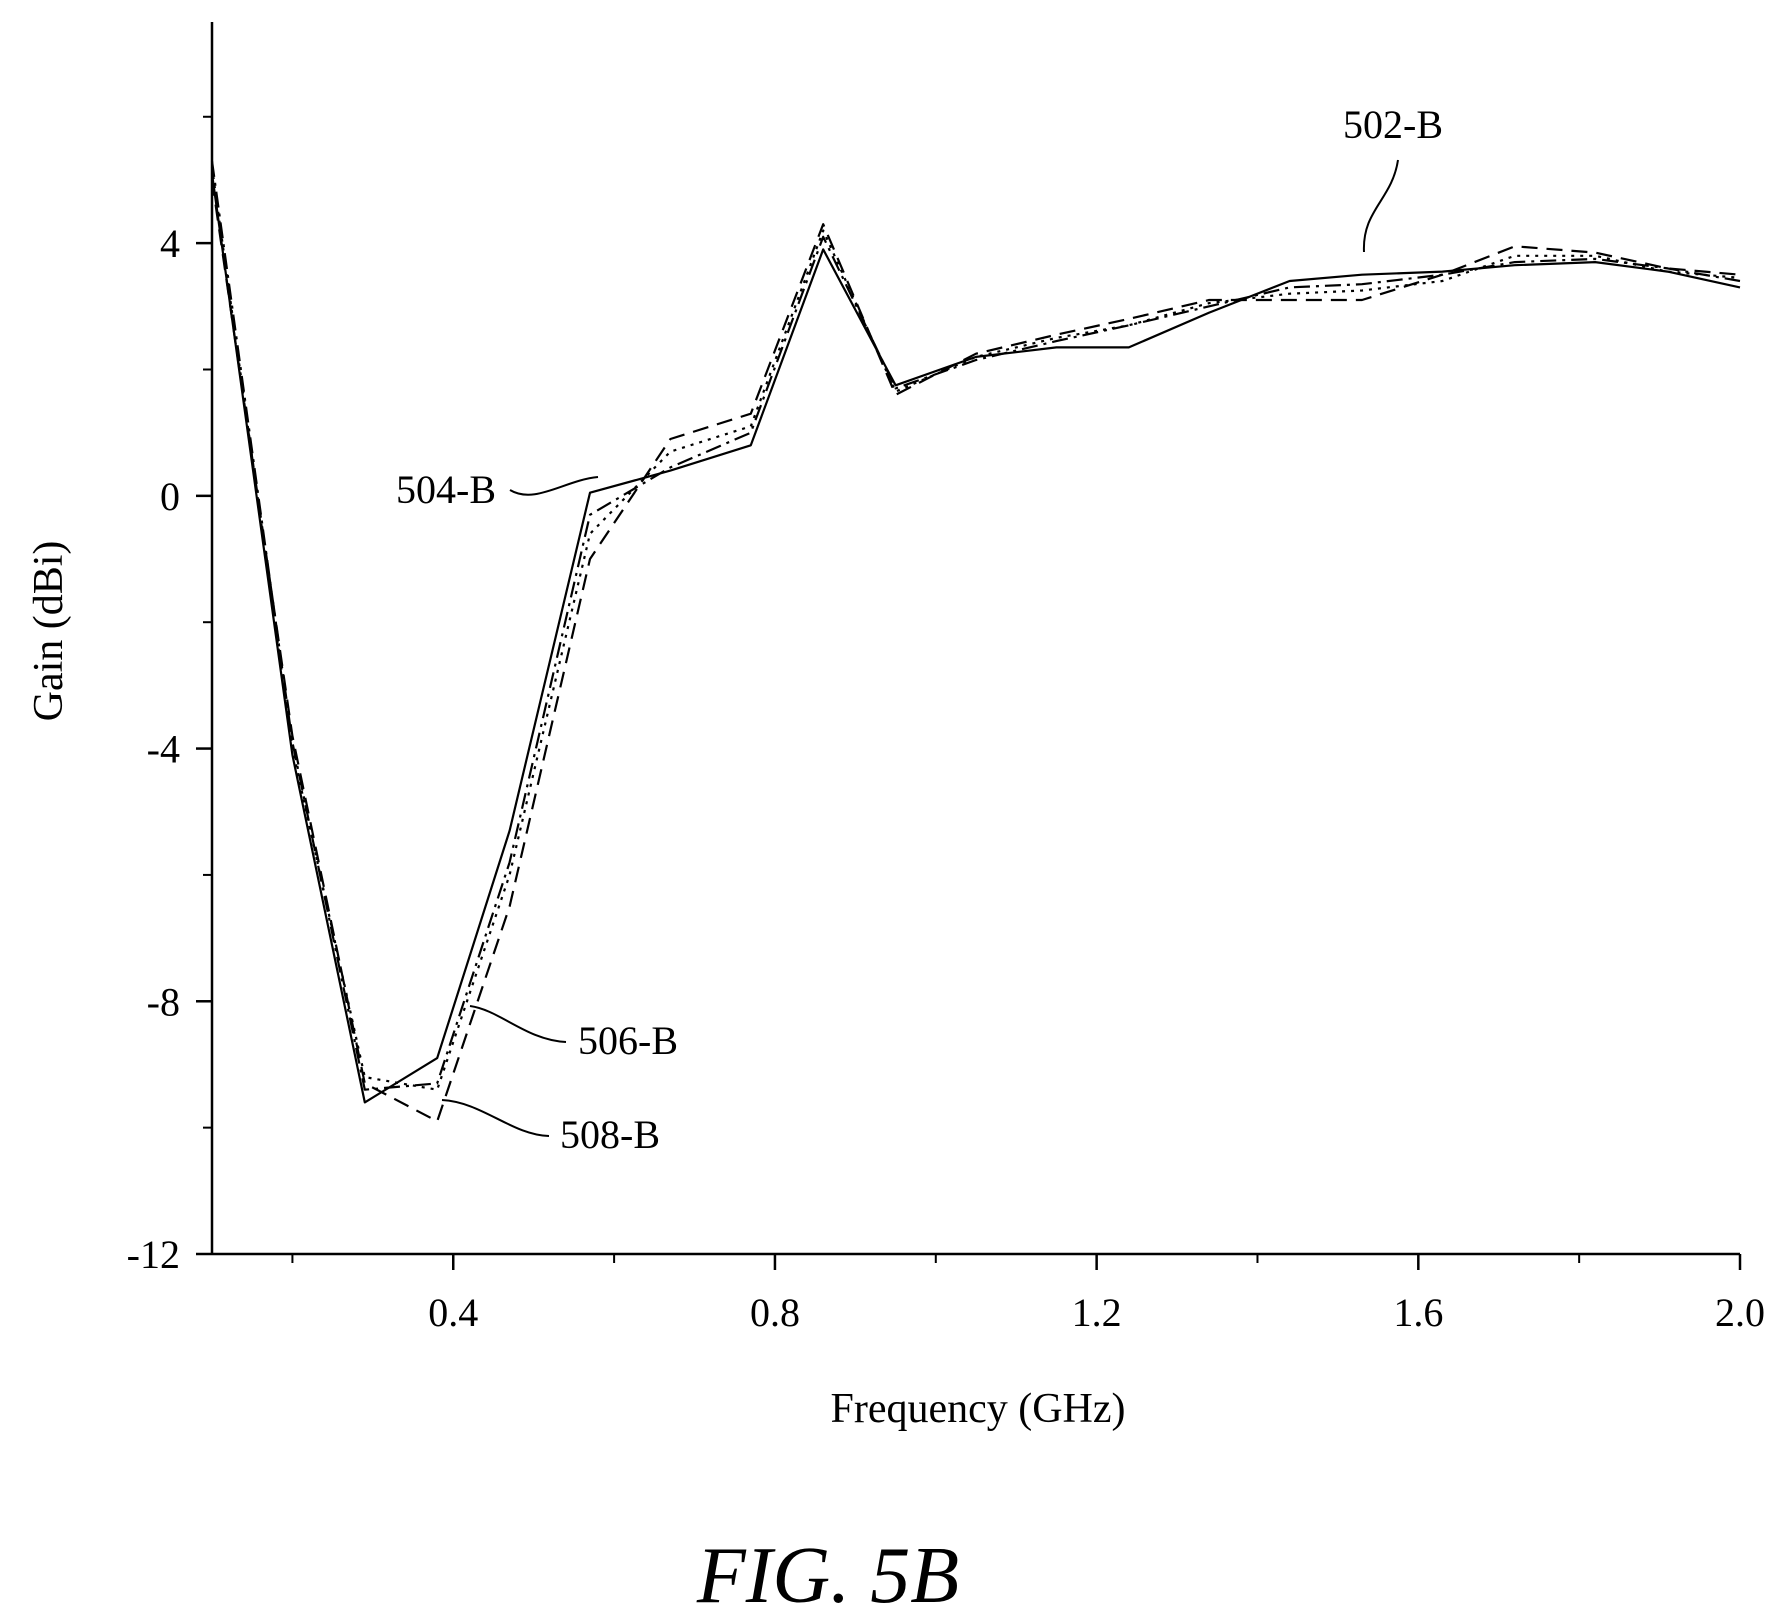 Image resolution: width=1792 pixels, height=1618 pixels. I want to click on y-tick-label: -4, so click(163, 749).